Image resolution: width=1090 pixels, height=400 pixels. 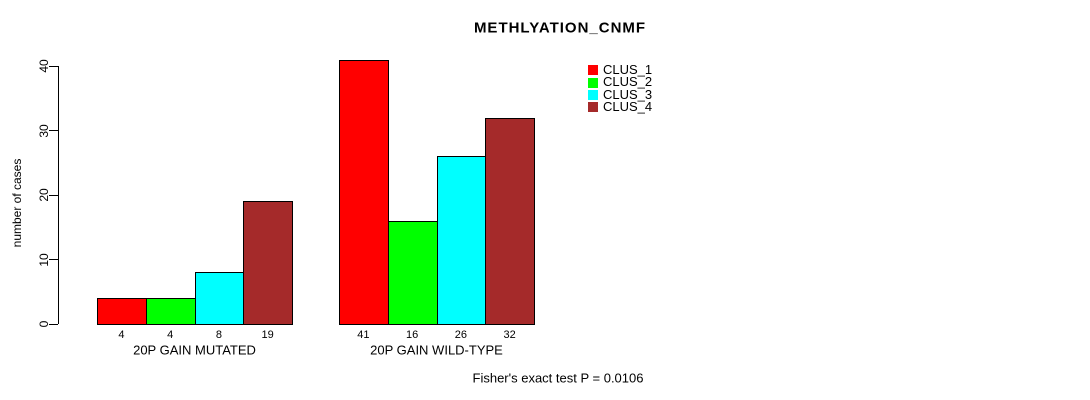 I want to click on legend-item: CLUS_1, so click(x=620, y=69).